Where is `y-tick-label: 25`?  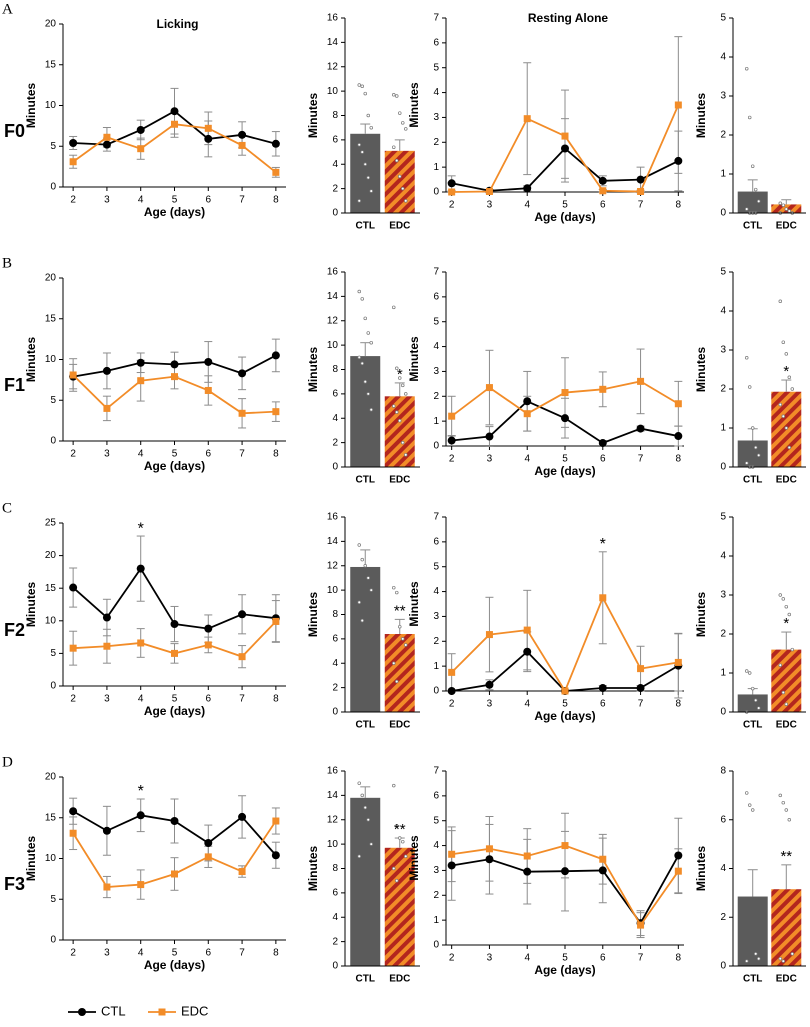 y-tick-label: 25 is located at coordinates (51, 523).